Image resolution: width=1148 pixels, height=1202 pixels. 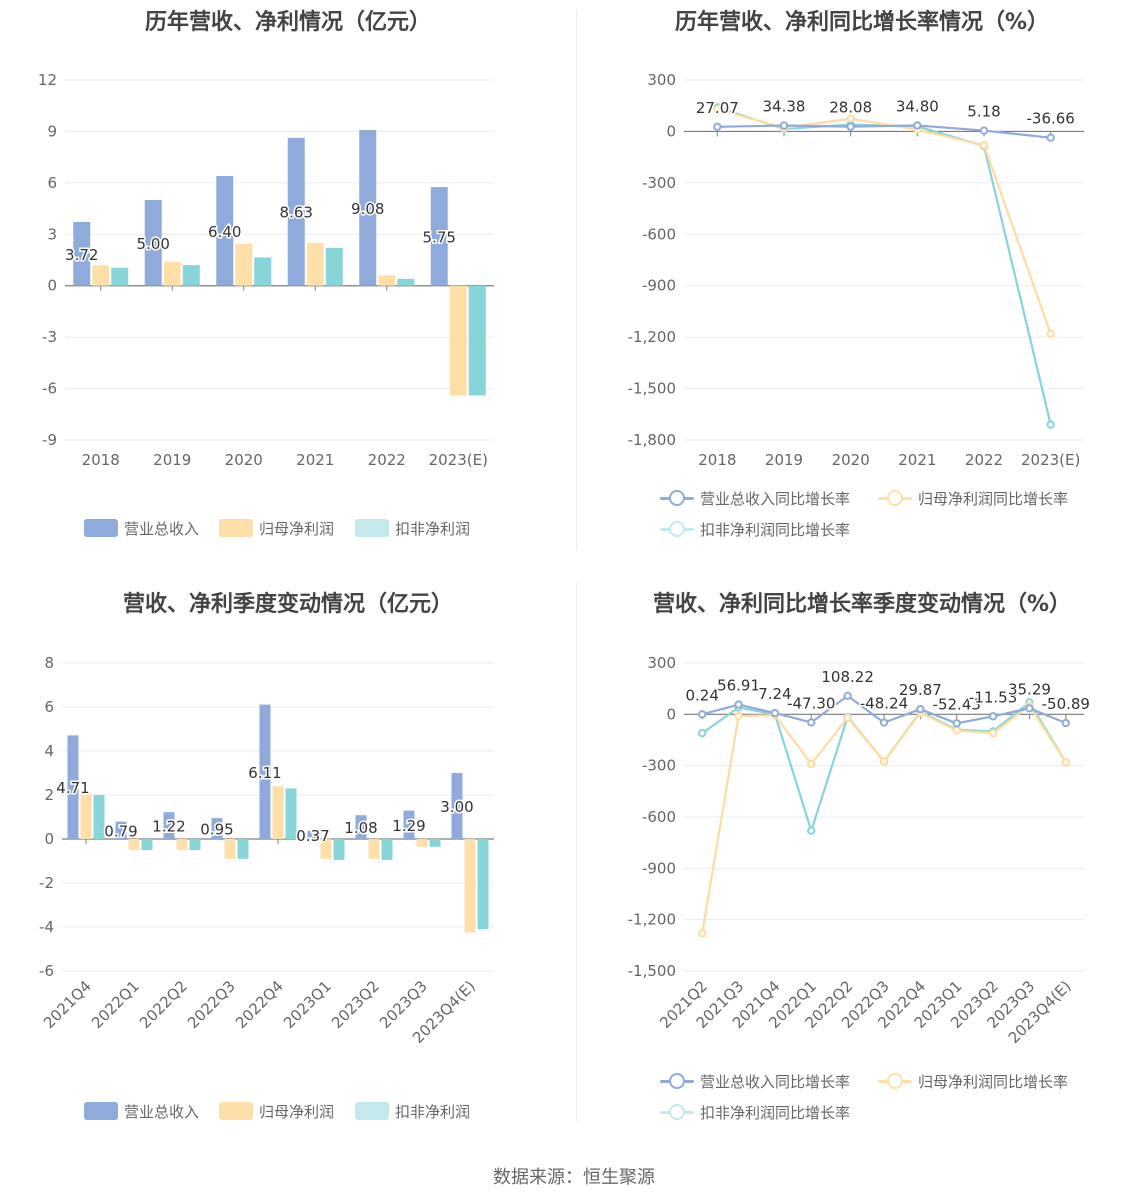 What do you see at coordinates (862, 604) in the screenshot?
I see `chart-title: 营收、净利同比增长率季度变动情况（%）` at bounding box center [862, 604].